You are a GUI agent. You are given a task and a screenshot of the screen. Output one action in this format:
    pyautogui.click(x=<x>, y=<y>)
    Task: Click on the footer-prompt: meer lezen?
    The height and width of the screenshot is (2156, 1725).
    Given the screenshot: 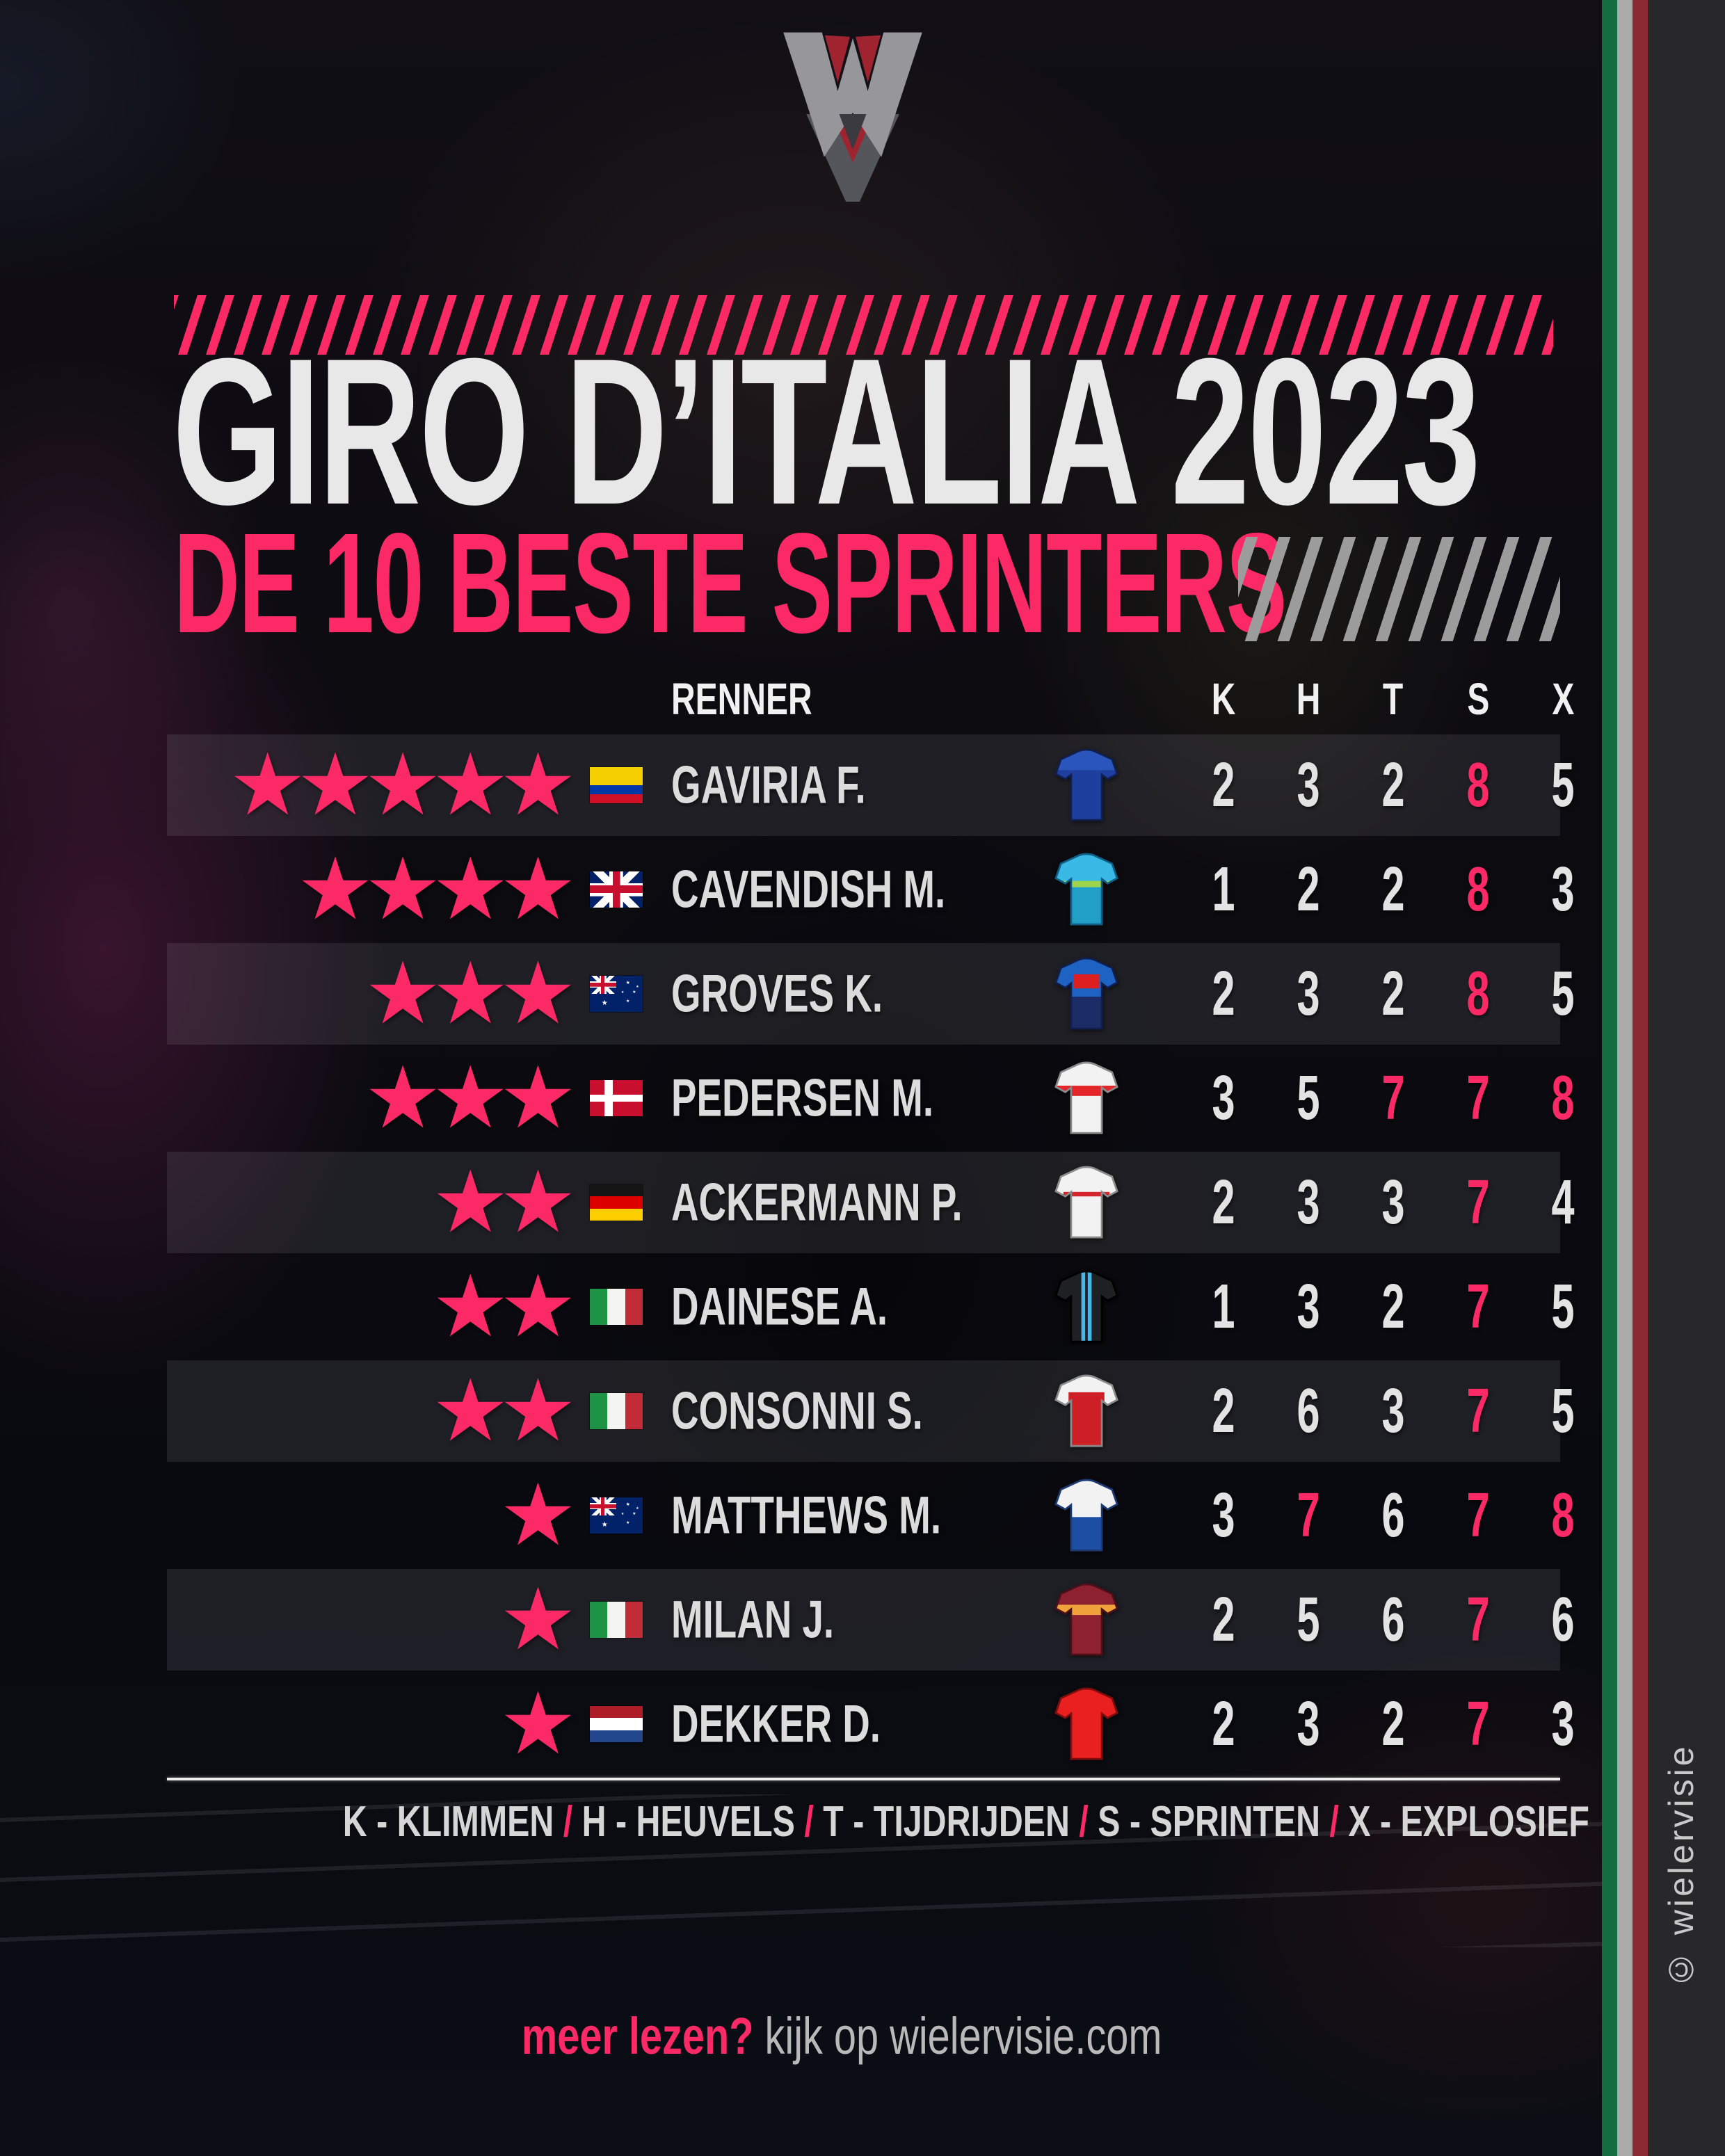 What is the action you would take?
    pyautogui.click(x=637, y=2036)
    